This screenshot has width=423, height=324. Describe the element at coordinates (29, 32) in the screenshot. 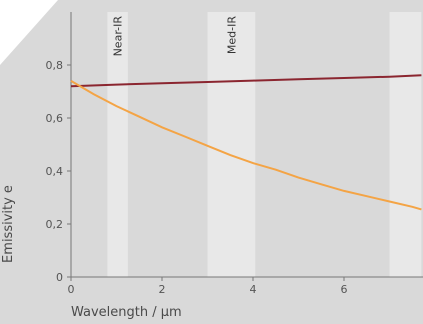

I see `corner-shadow` at that location.